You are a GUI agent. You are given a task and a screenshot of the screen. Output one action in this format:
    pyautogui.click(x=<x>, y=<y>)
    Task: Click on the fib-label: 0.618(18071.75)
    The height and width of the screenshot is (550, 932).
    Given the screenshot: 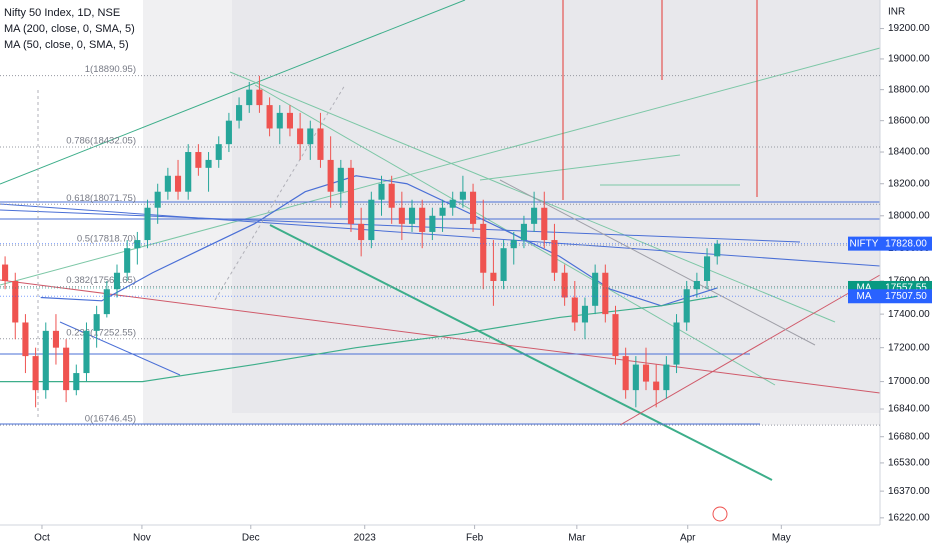 What is the action you would take?
    pyautogui.click(x=101, y=198)
    